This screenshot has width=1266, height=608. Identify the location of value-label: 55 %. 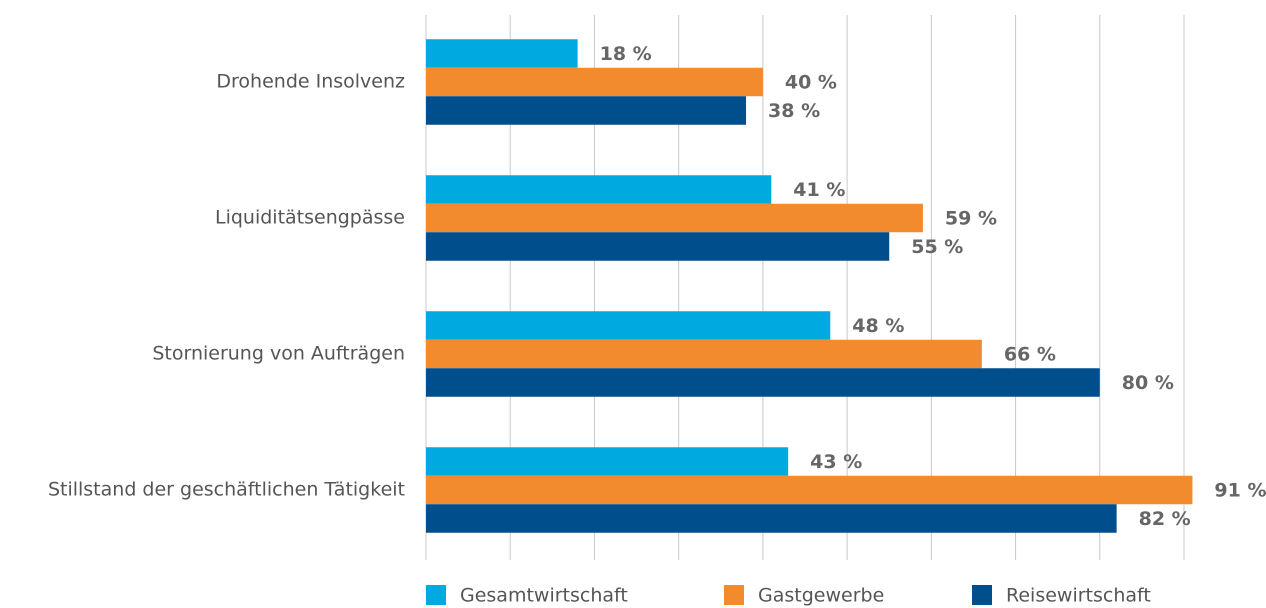
(937, 247).